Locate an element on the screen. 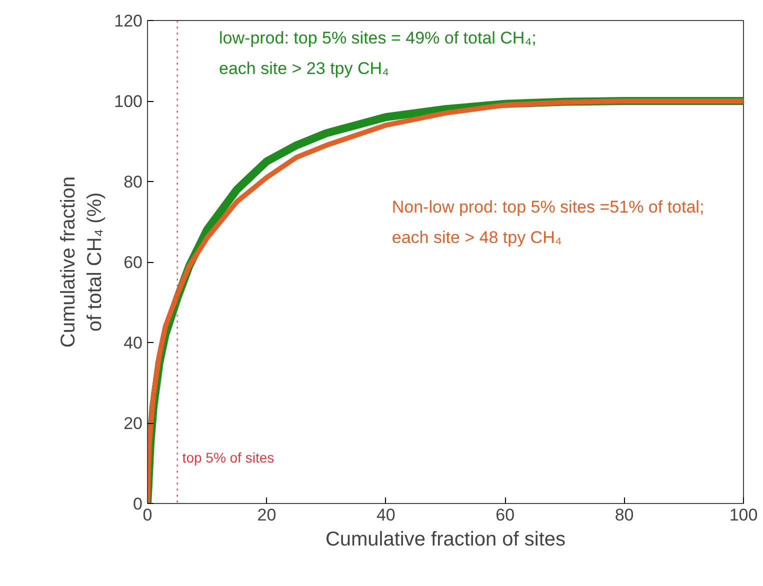 The width and height of the screenshot is (763, 586). x-tick-label: 20 is located at coordinates (266, 515).